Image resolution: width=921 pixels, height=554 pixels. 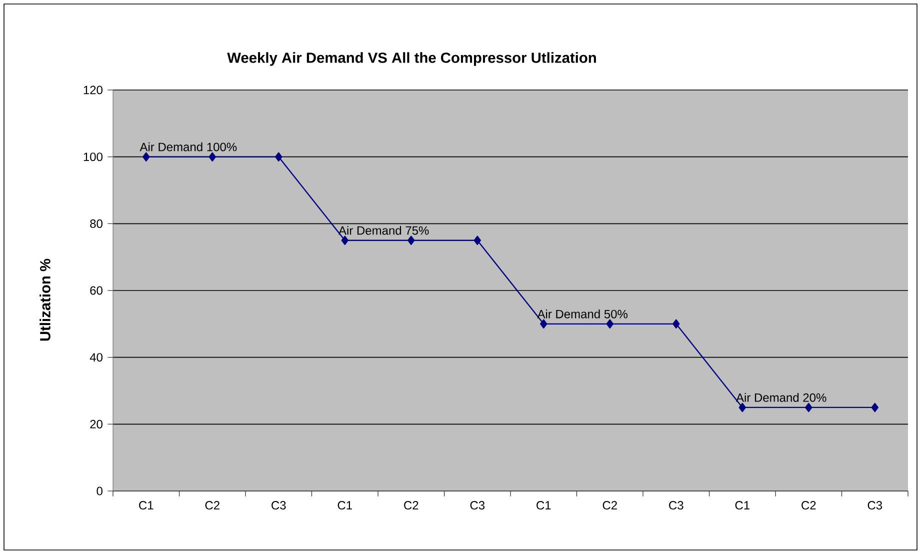 What do you see at coordinates (45, 299) in the screenshot?
I see `y-axis-title: Utlization %` at bounding box center [45, 299].